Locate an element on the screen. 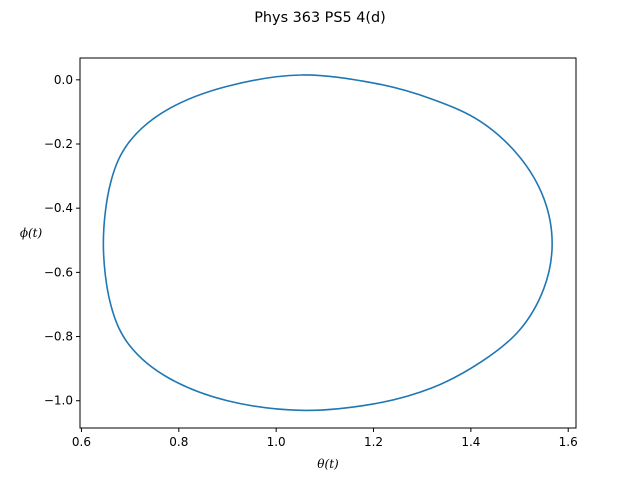  y-axis-label: ϕ(t) is located at coordinates (31, 233).